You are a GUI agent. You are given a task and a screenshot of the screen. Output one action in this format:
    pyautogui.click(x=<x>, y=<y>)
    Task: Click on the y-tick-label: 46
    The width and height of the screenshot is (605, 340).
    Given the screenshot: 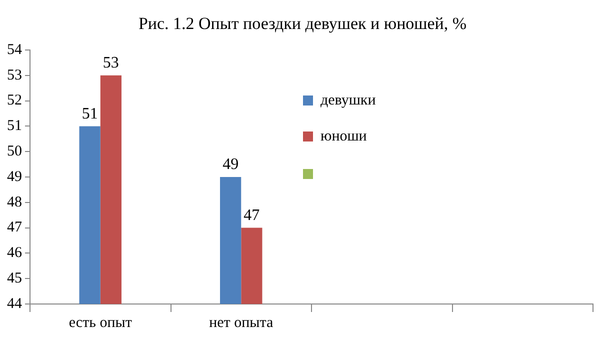 What is the action you would take?
    pyautogui.click(x=14, y=253)
    